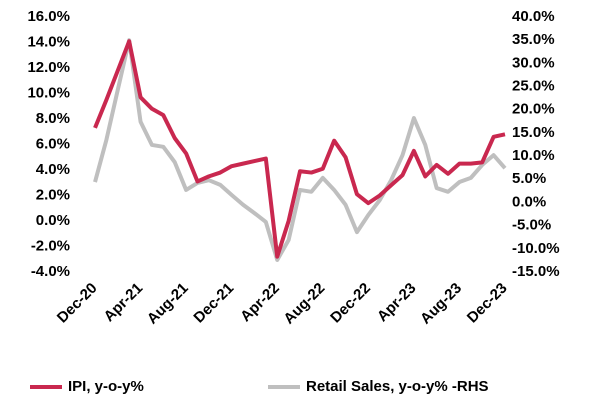 The height and width of the screenshot is (410, 601). Describe the element at coordinates (53, 143) in the screenshot. I see `y-tick-label: 6.0%` at that location.